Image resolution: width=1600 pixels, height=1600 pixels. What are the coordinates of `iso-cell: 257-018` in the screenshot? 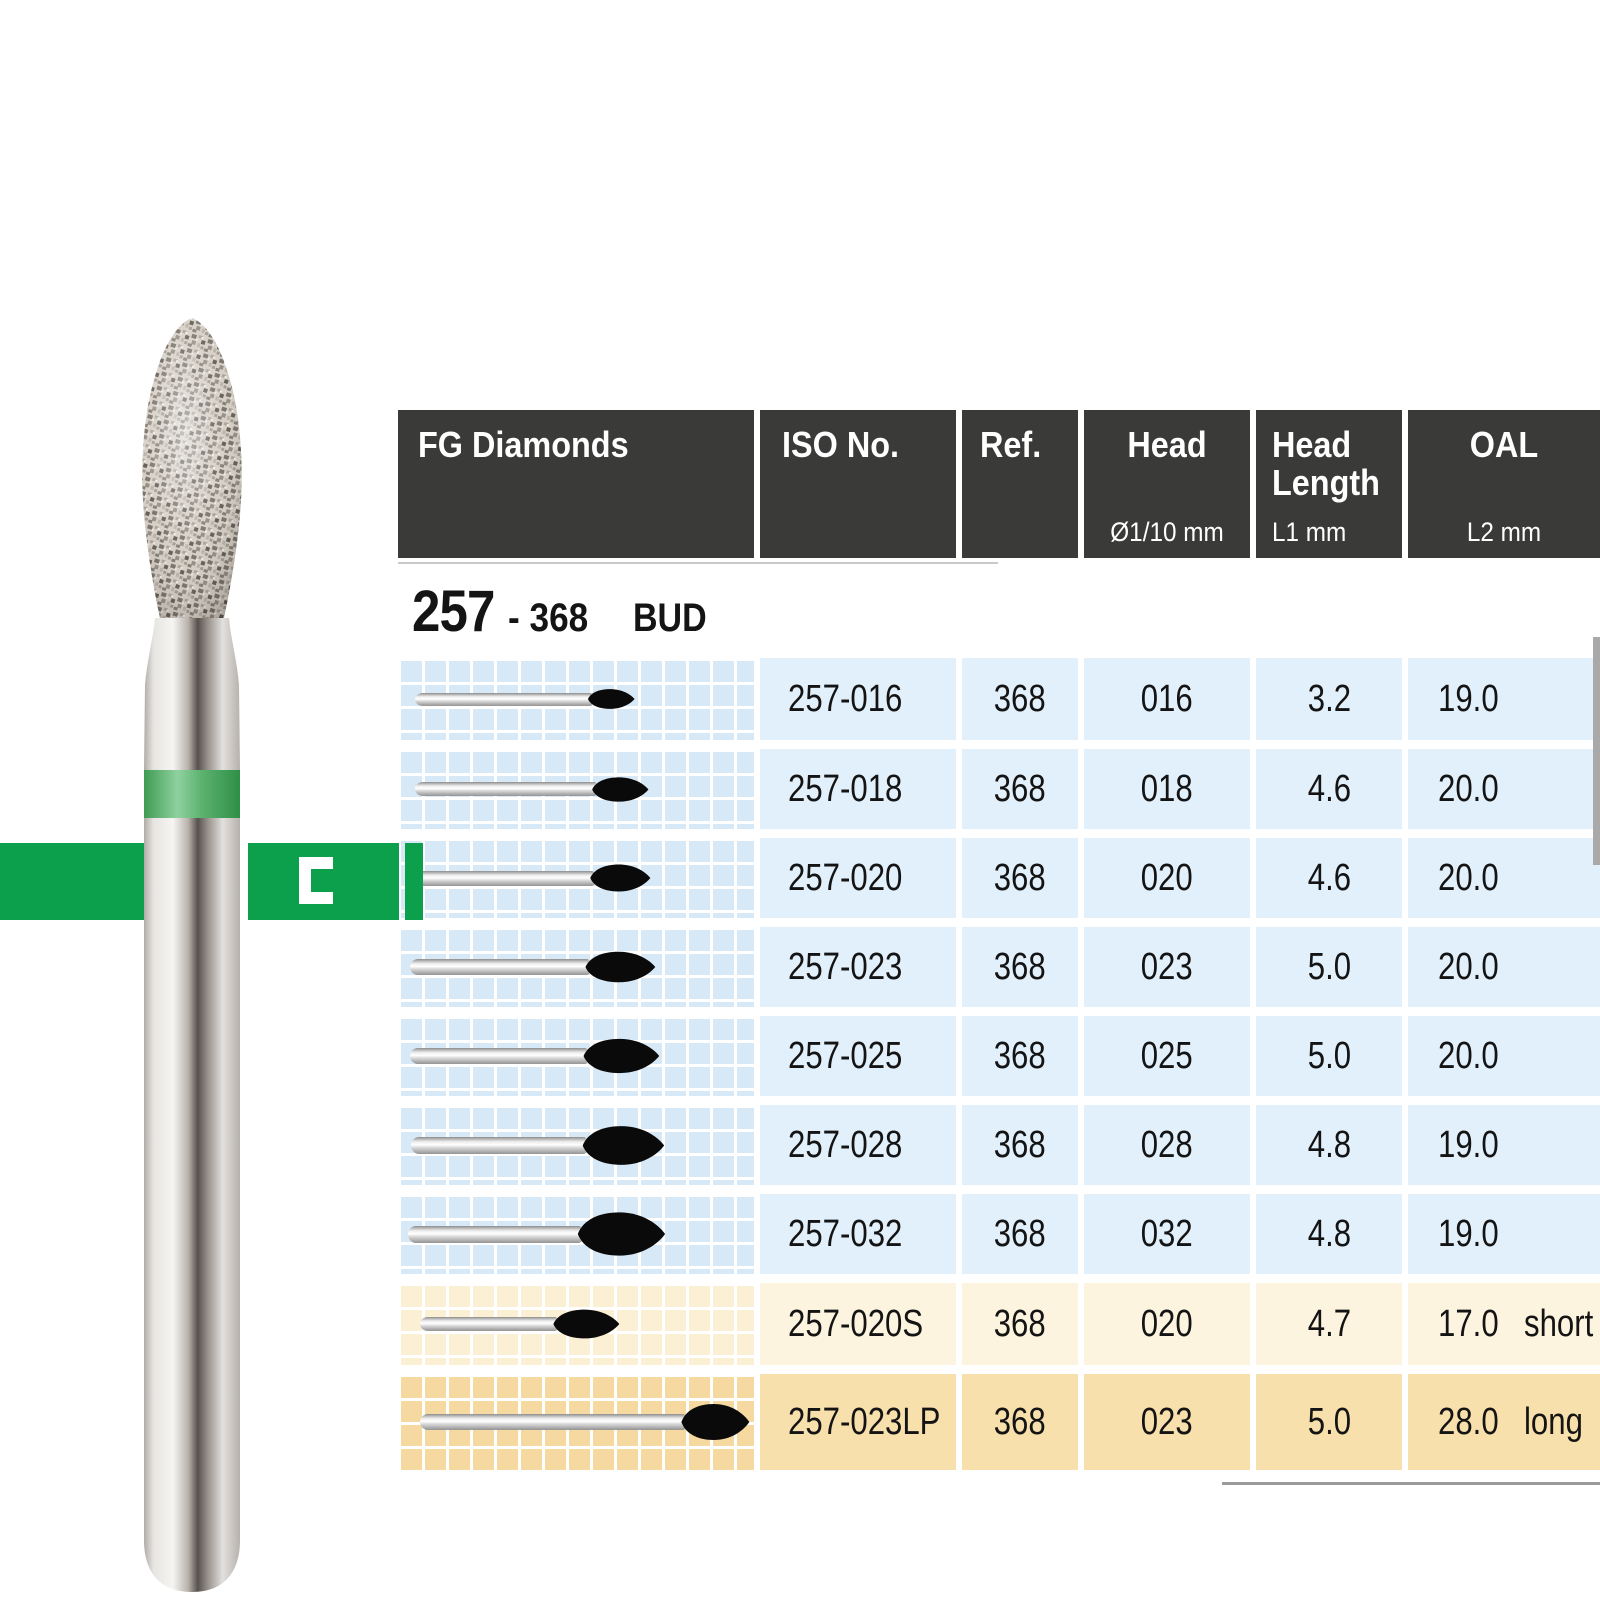 It's located at (858, 789).